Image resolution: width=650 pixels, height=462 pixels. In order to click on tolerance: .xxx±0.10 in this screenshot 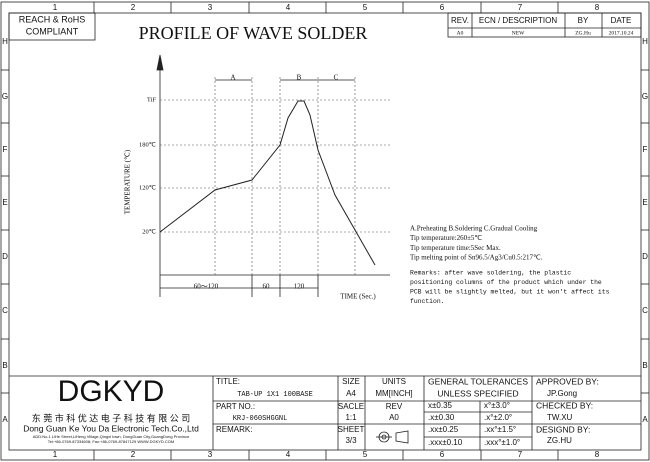, I will do `click(445, 442)`.